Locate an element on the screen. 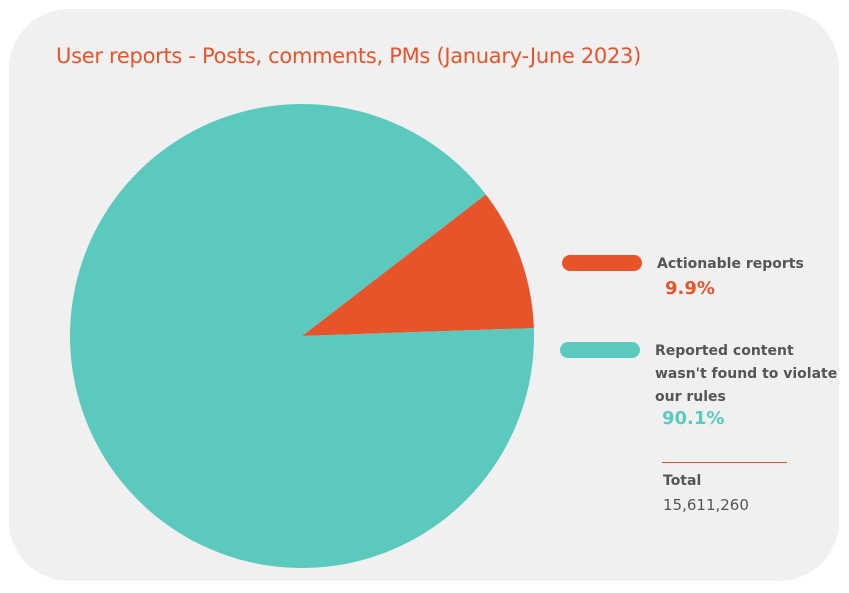 This screenshot has width=849, height=593. pie-slice-actionable is located at coordinates (418, 265).